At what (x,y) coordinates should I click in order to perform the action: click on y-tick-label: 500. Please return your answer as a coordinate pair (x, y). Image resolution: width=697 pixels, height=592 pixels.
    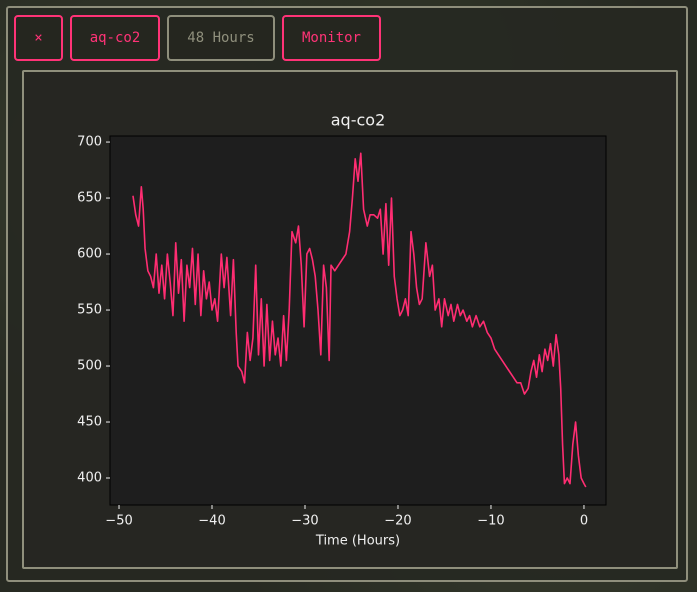
    Looking at the image, I should click on (89, 366).